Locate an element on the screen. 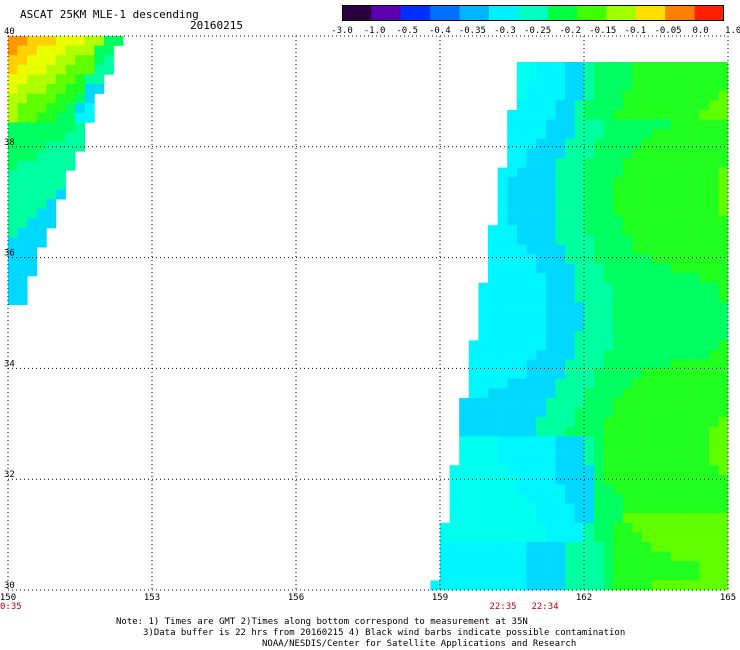  colorbar-label: -0.5 is located at coordinates (407, 31).